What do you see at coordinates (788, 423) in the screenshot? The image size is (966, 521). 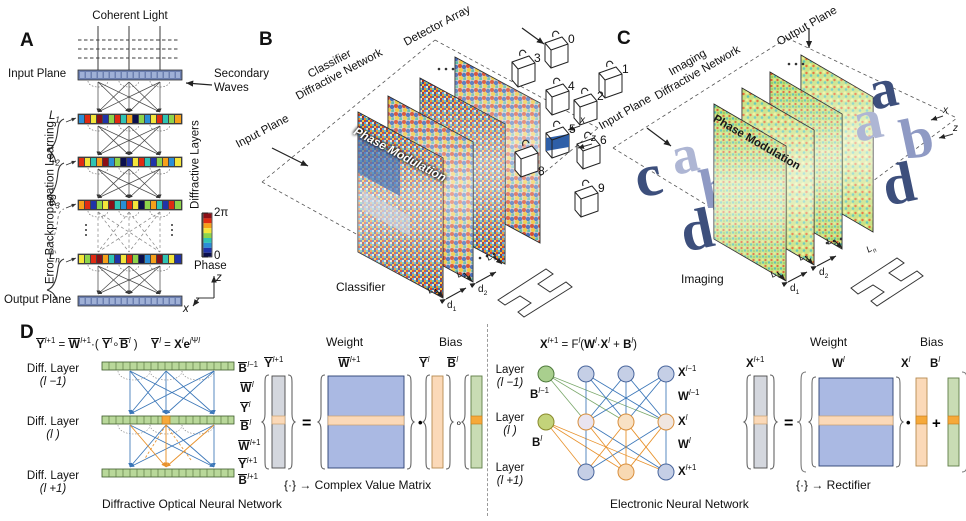 I see `electronic-eq-sign: =` at bounding box center [788, 423].